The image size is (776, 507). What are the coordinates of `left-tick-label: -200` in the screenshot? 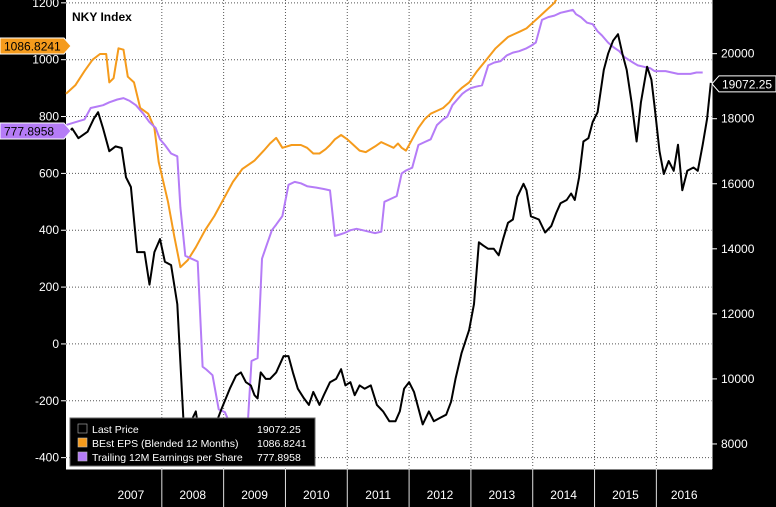 It's located at (47, 401).